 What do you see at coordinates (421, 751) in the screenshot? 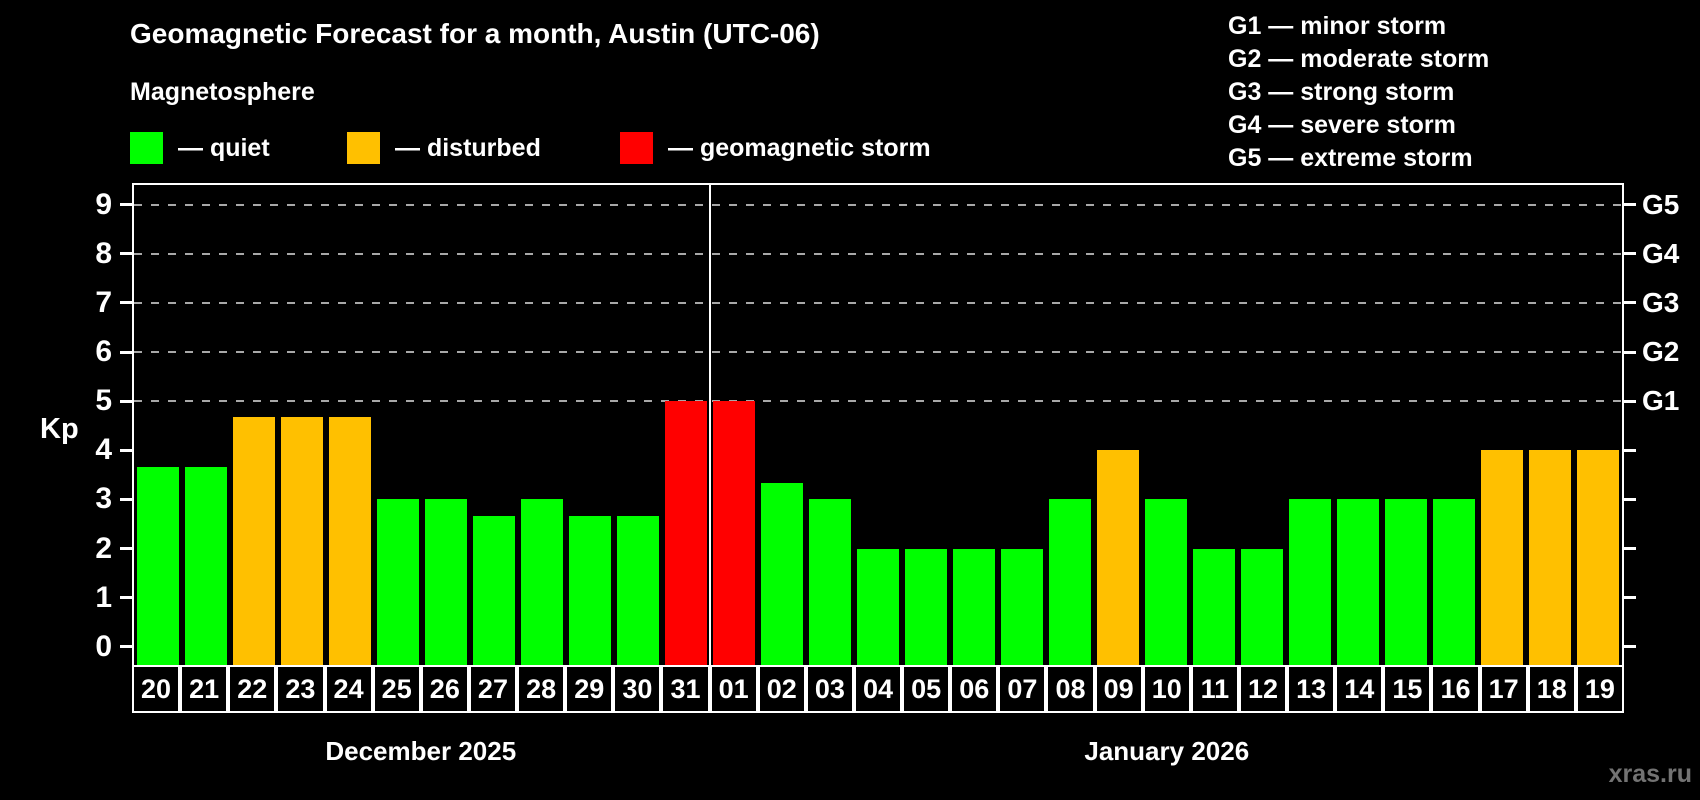
I see `month-label-december: December 2025` at bounding box center [421, 751].